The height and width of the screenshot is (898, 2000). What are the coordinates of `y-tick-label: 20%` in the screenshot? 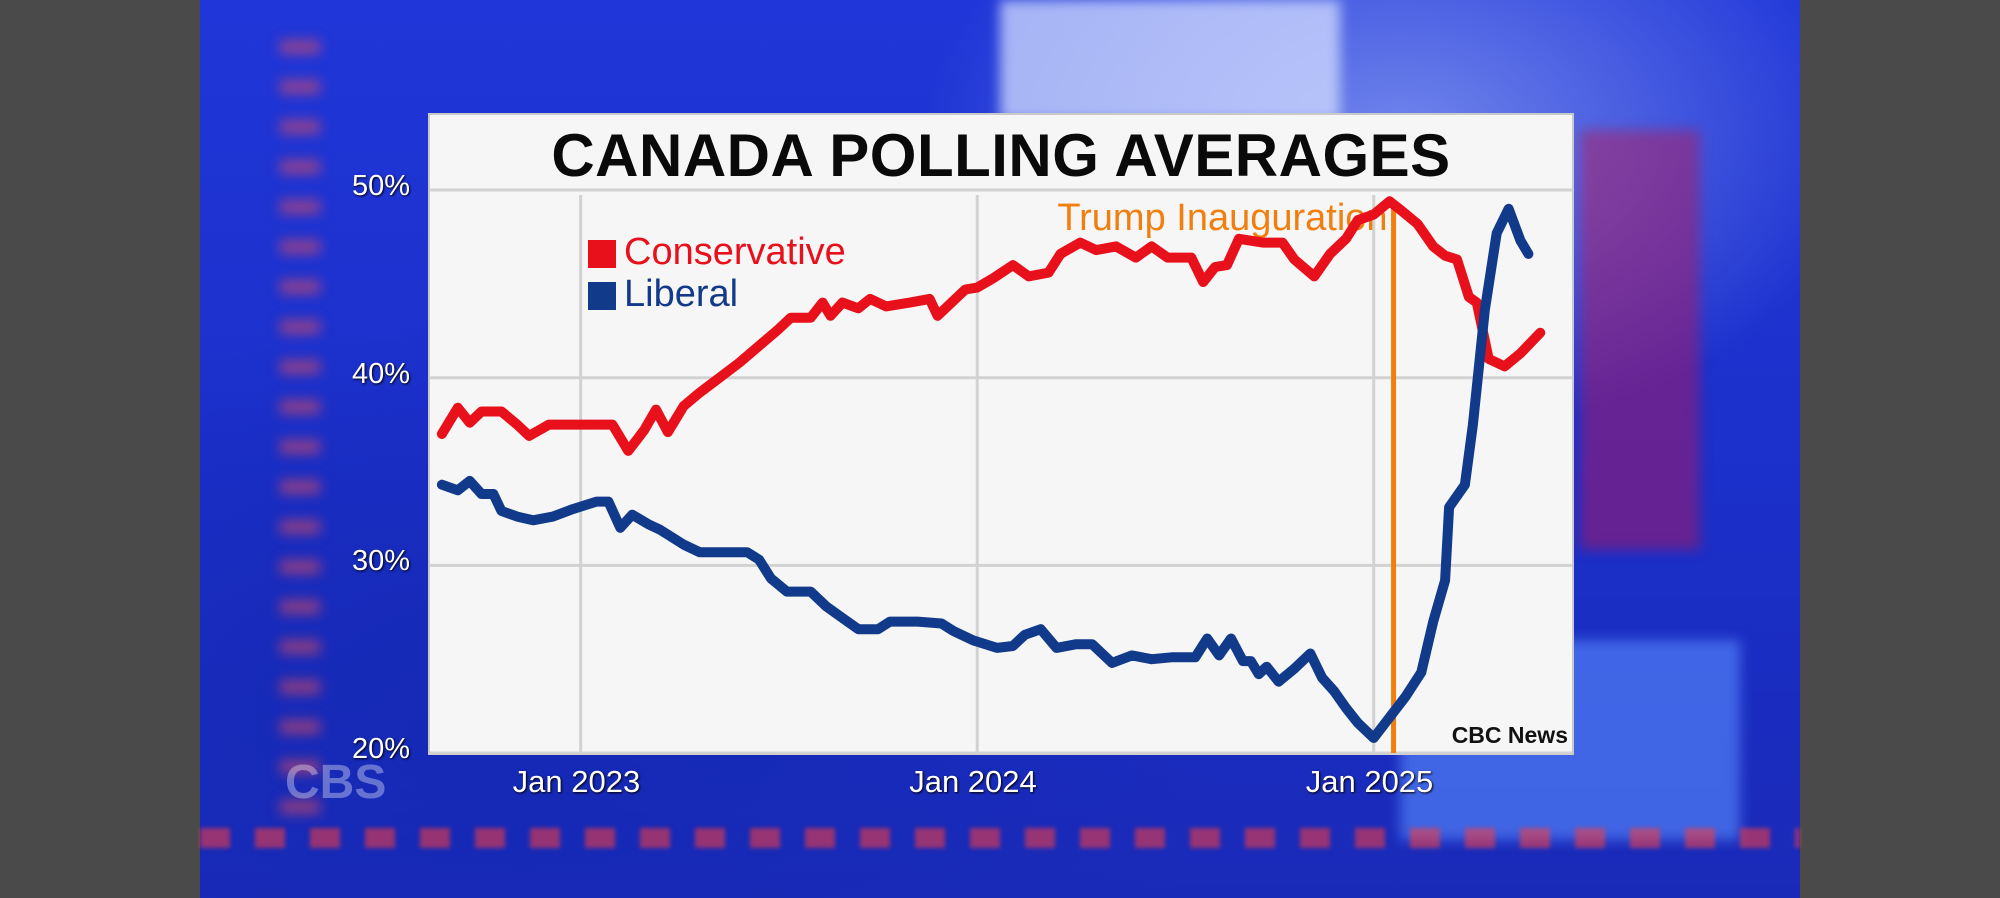 It's located at (381, 749).